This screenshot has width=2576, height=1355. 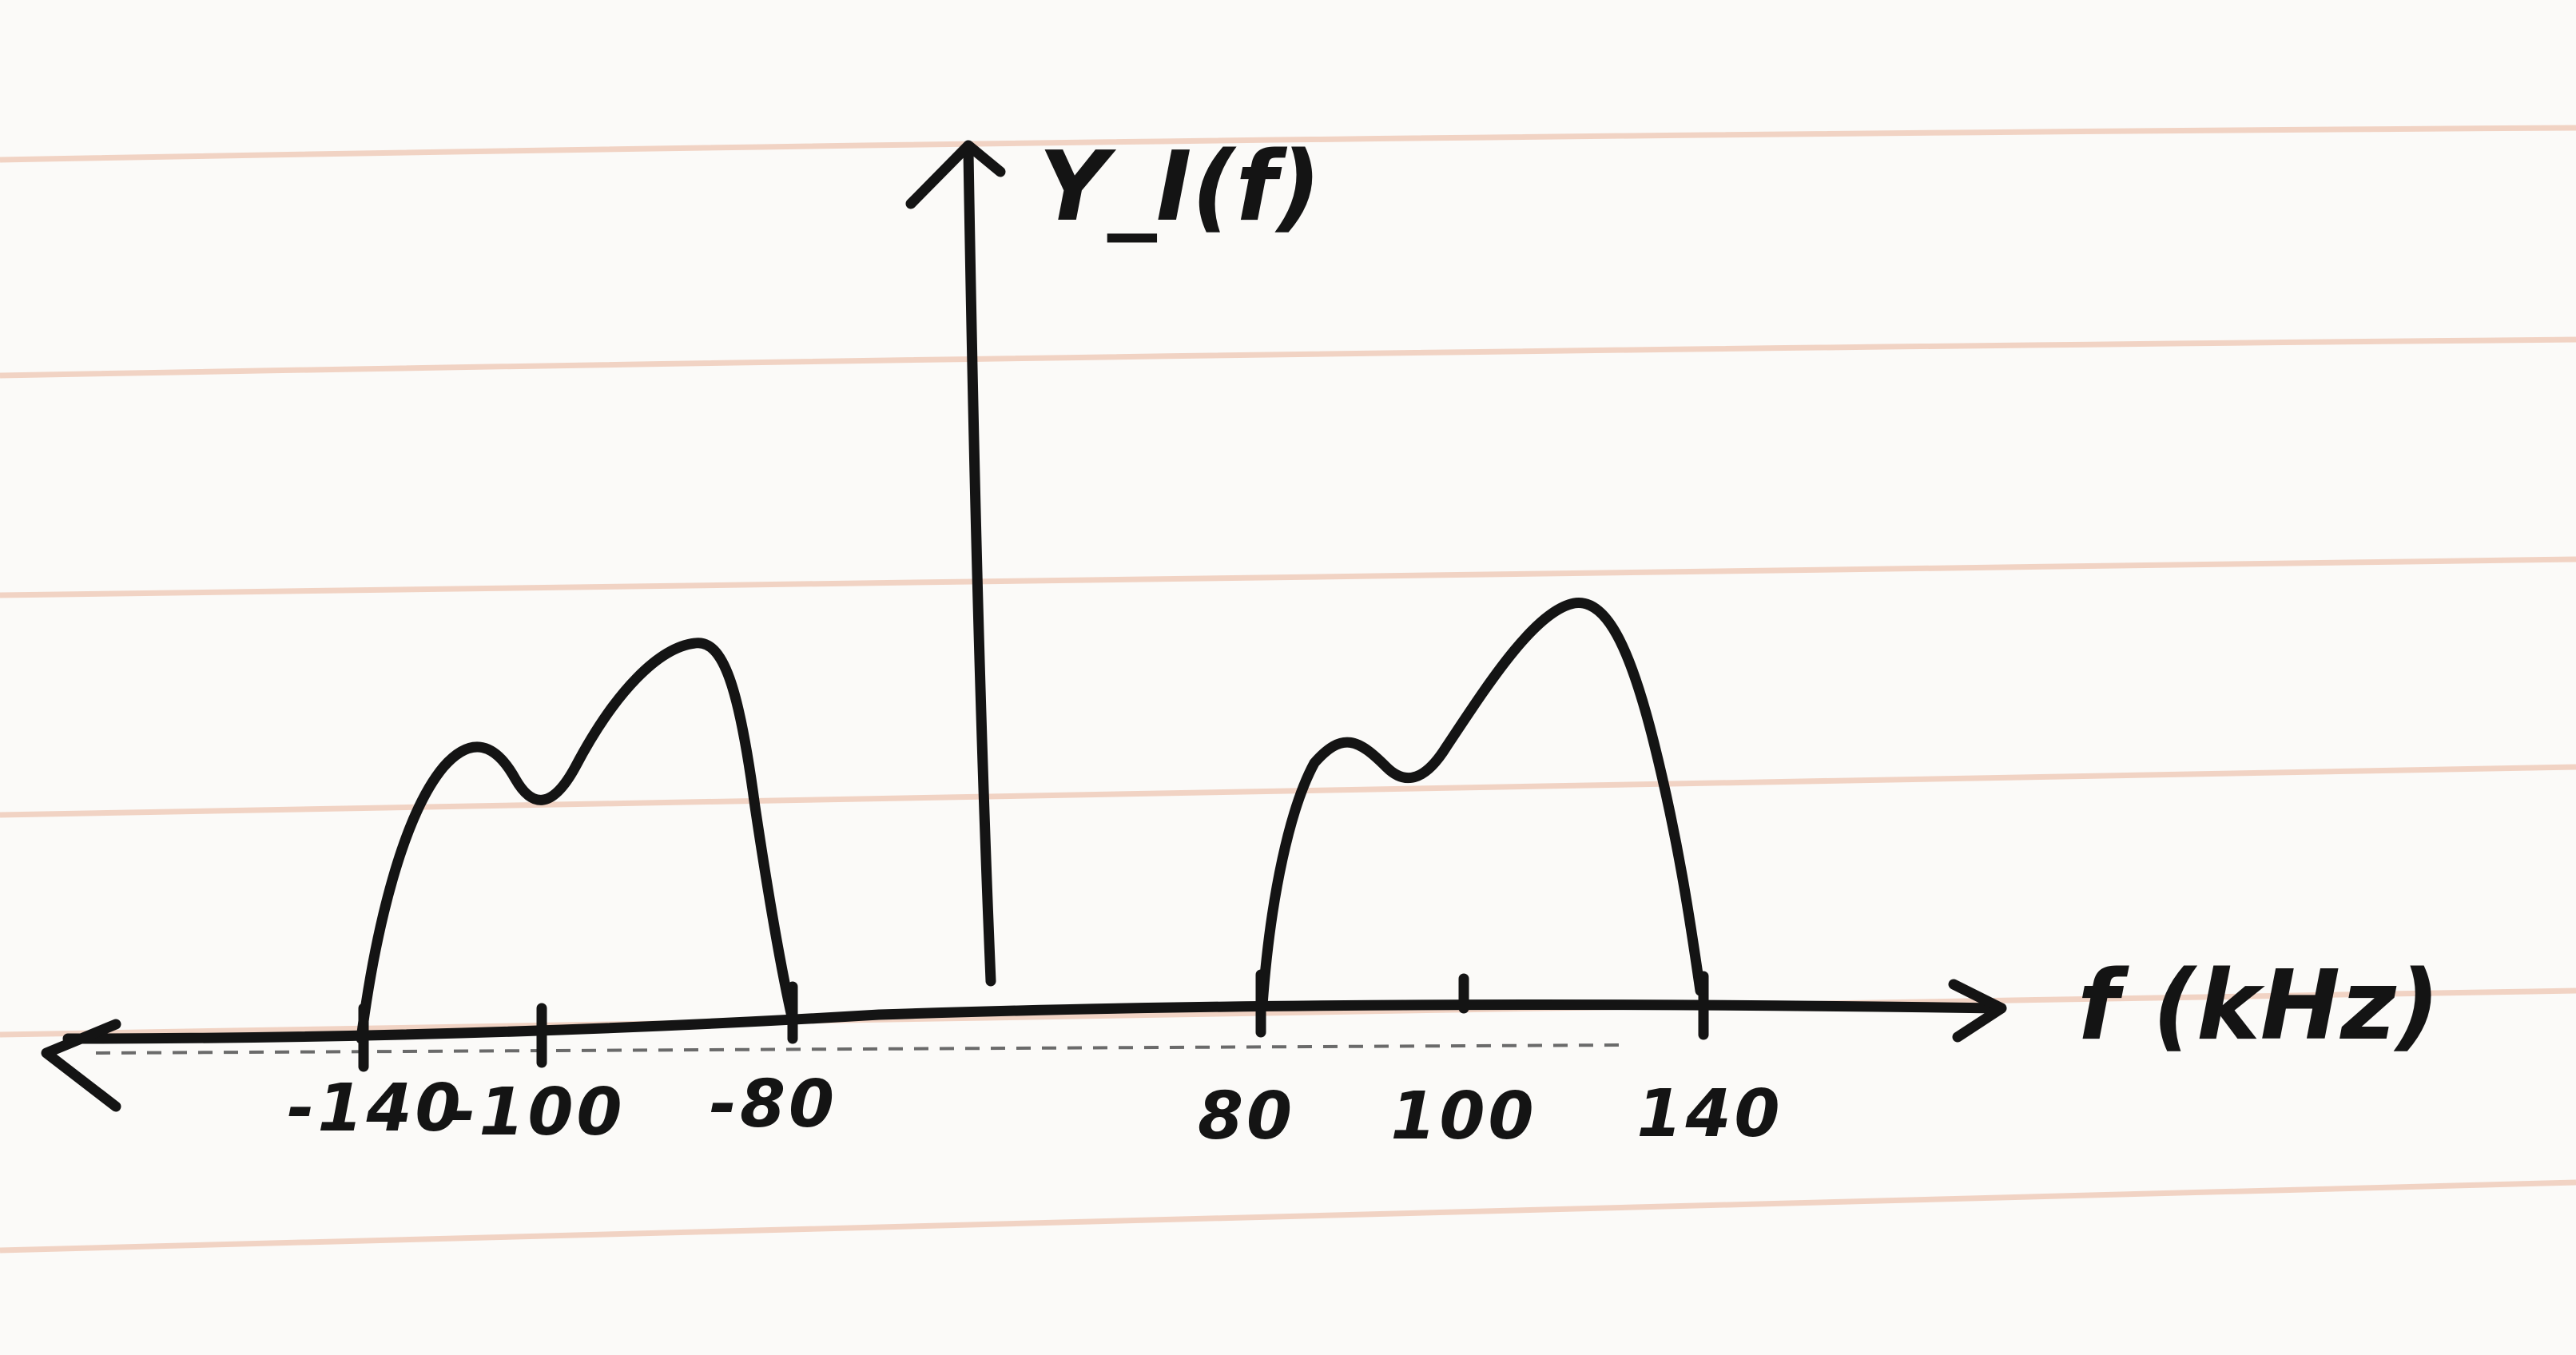 What do you see at coordinates (1035, 1110) in the screenshot?
I see `tick-labels: -140 -100 -80 80 100 140` at bounding box center [1035, 1110].